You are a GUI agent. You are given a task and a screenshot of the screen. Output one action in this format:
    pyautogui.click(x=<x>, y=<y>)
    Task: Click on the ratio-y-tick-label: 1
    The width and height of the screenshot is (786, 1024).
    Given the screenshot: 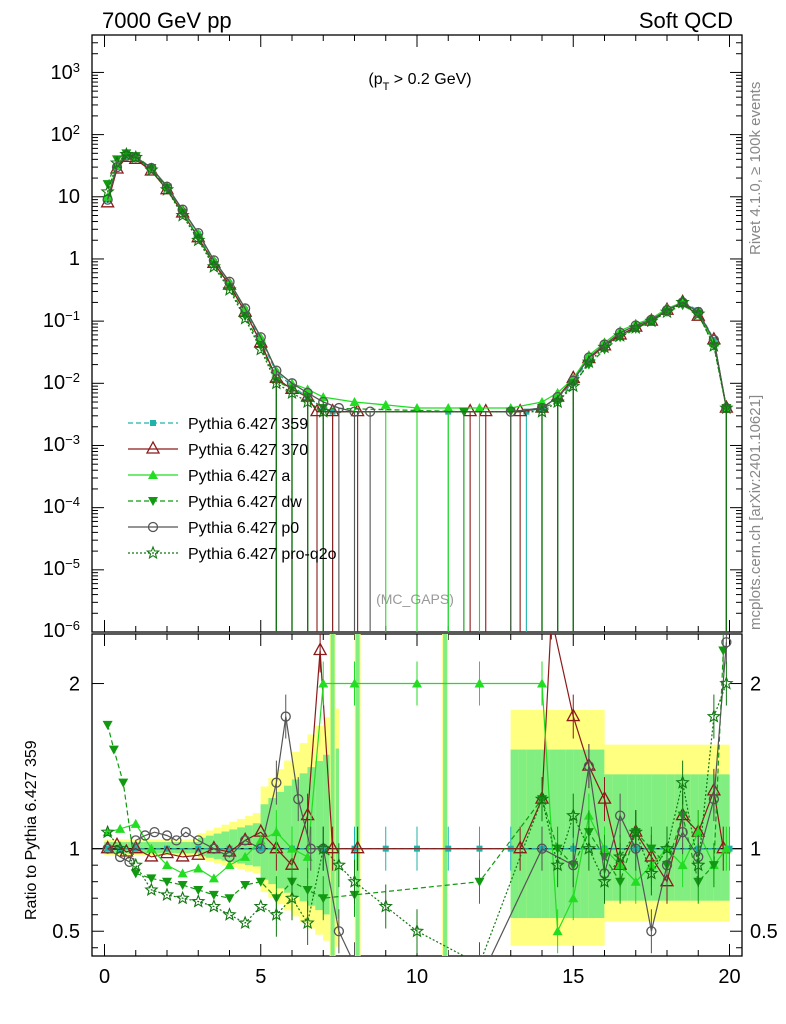 What is the action you would take?
    pyautogui.click(x=74, y=850)
    